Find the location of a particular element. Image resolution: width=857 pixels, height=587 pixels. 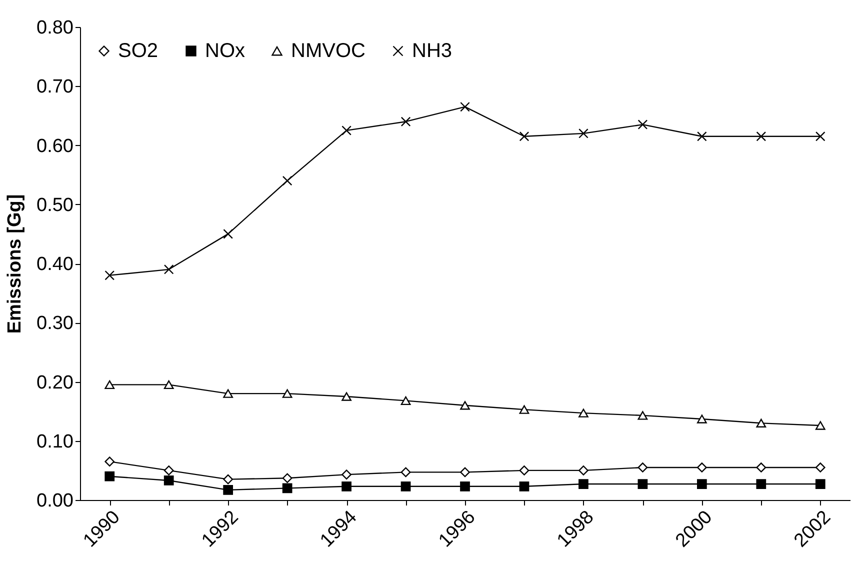

y-tick-label: 0.00 is located at coordinates (55, 501).